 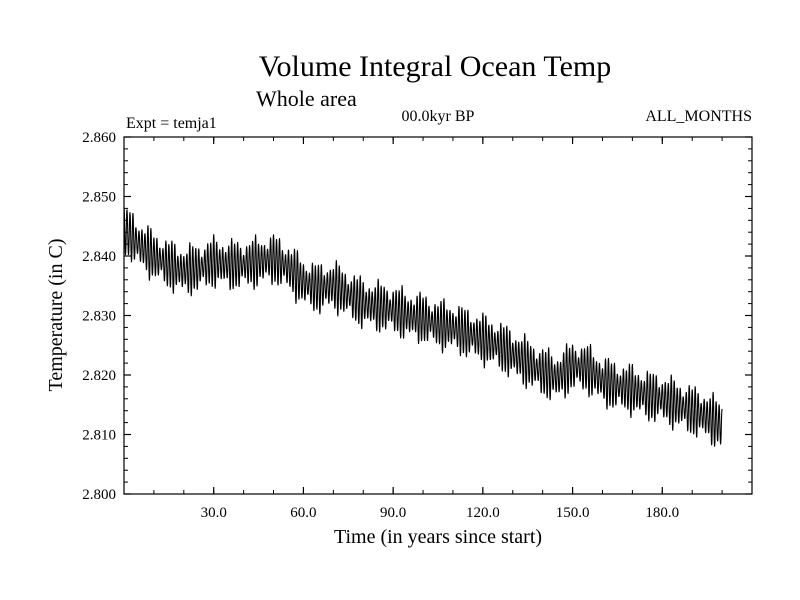 I want to click on y-tick-label: 2.840, so click(x=99, y=257).